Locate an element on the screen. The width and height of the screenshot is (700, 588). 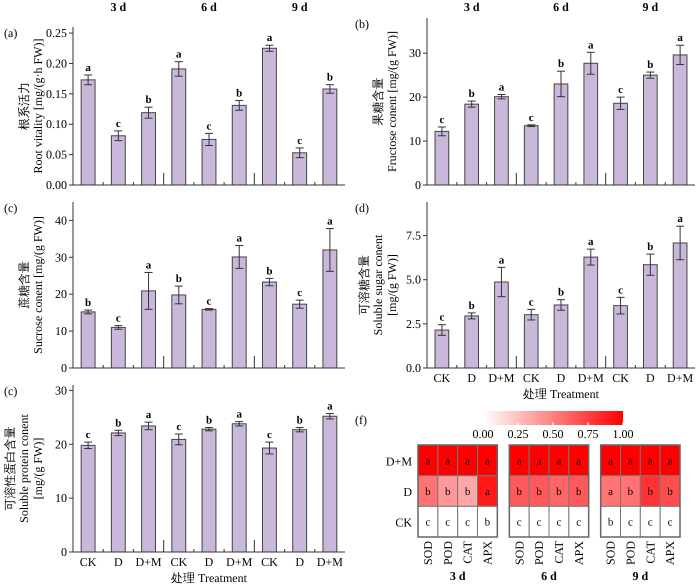
y-tick-label: CK is located at coordinates (403, 523).